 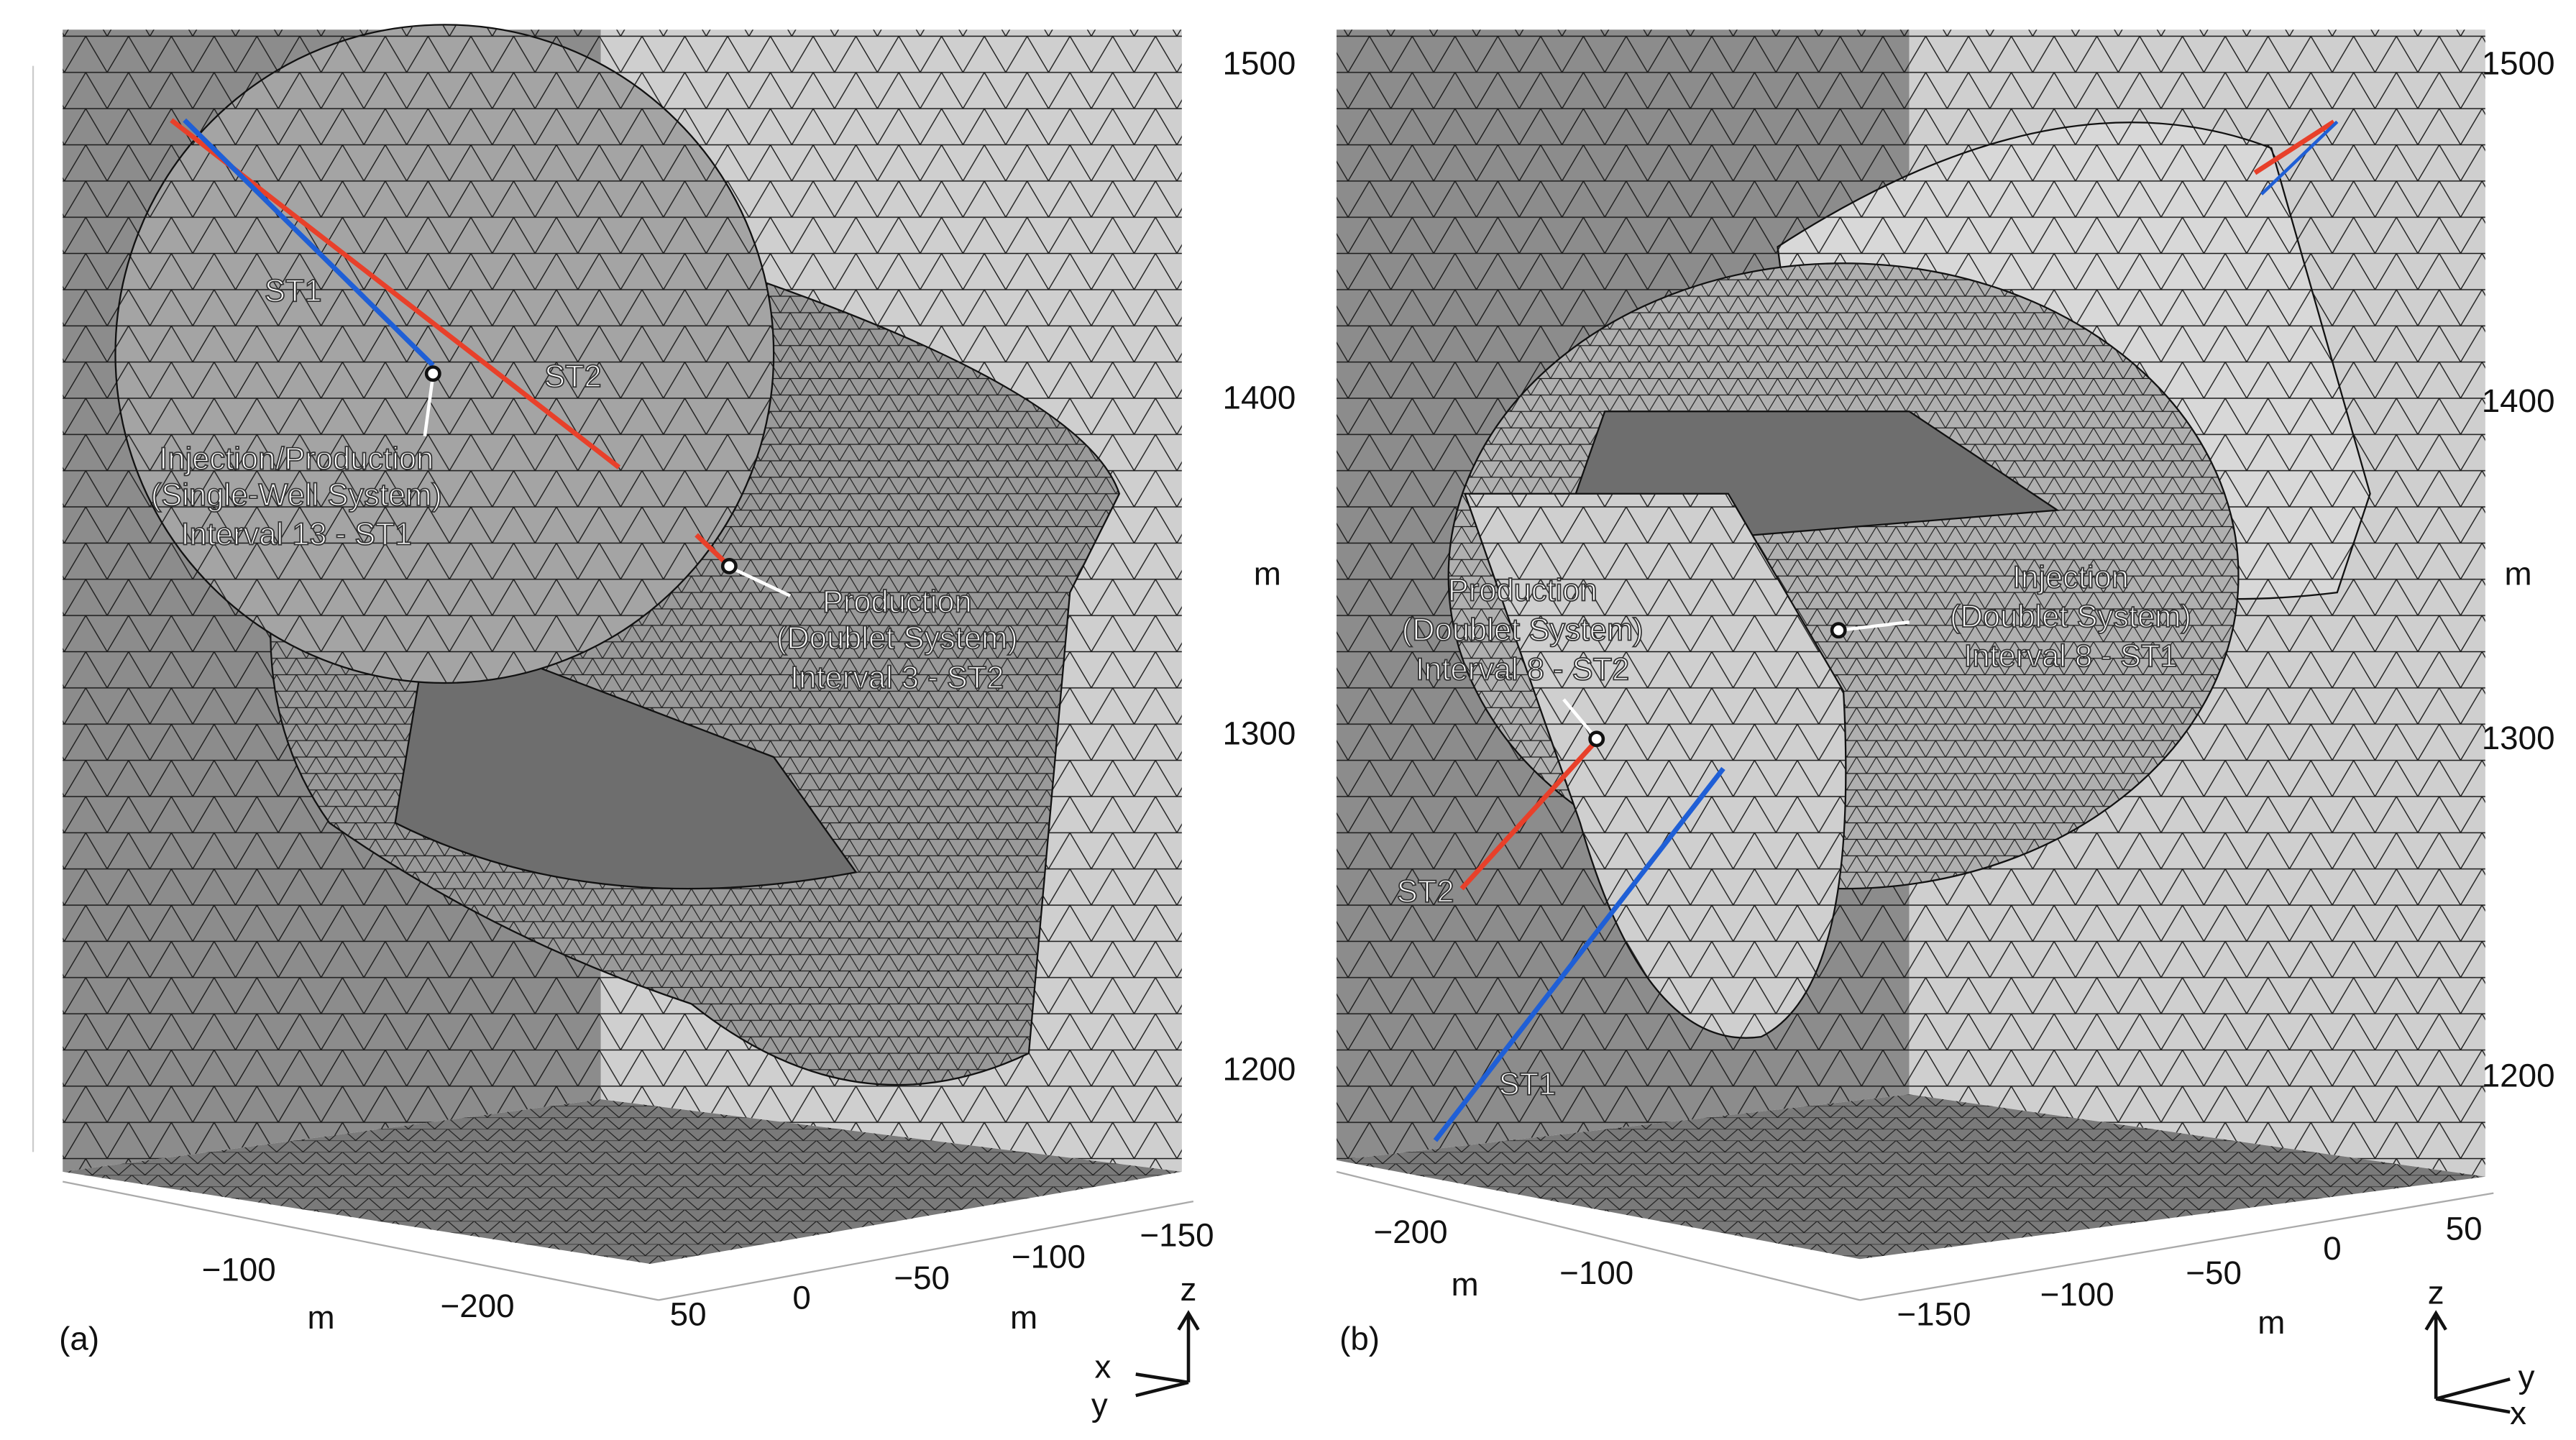 I want to click on annotation: Injection, so click(x=2070, y=578).